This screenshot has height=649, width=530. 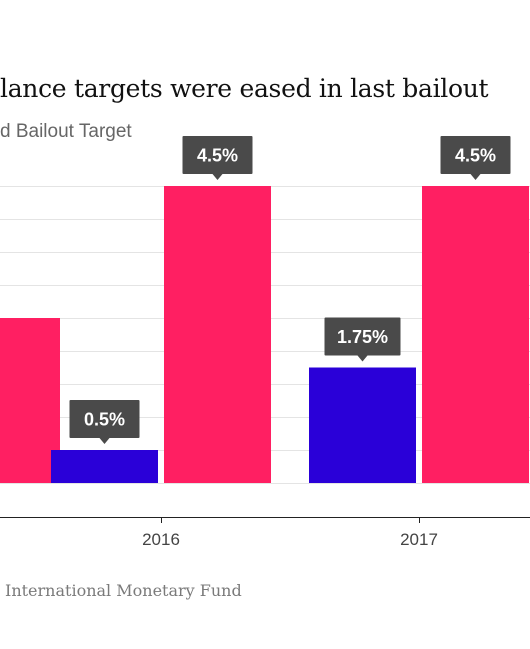 I want to click on legend-entry-label: d Bailout Target, so click(x=66, y=131).